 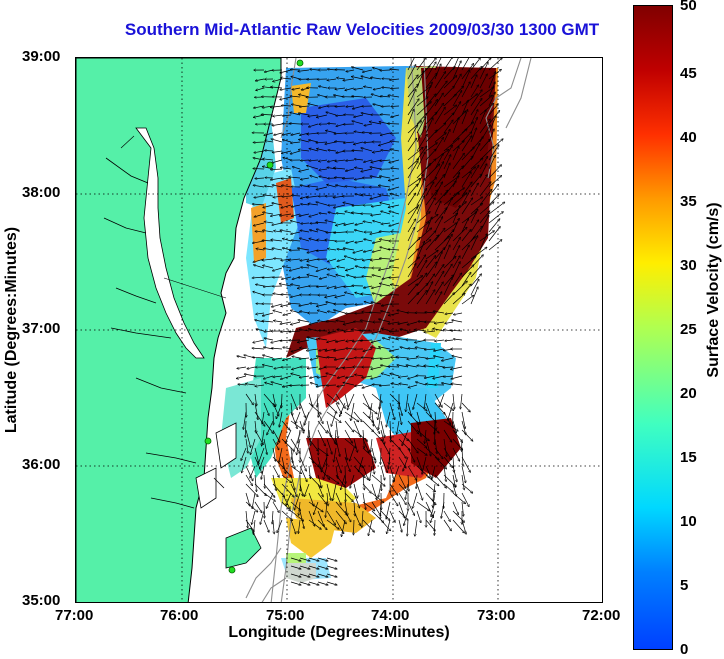 I want to click on colorbar-tick-label: 30, so click(x=688, y=265).